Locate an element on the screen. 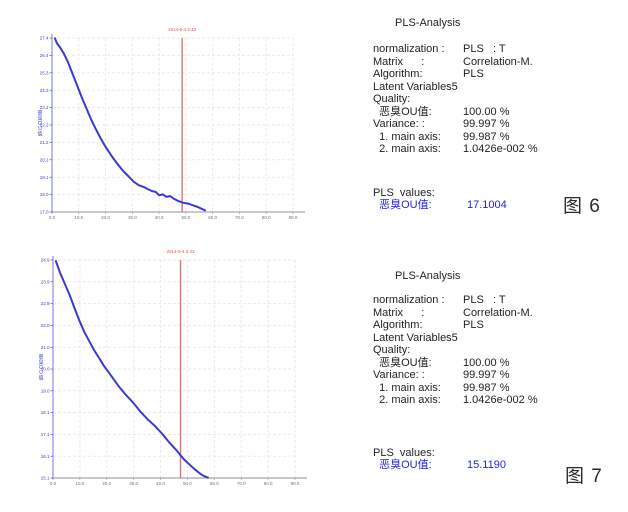 The image size is (628, 512). y-tick-label: 25.3 is located at coordinates (44, 72).